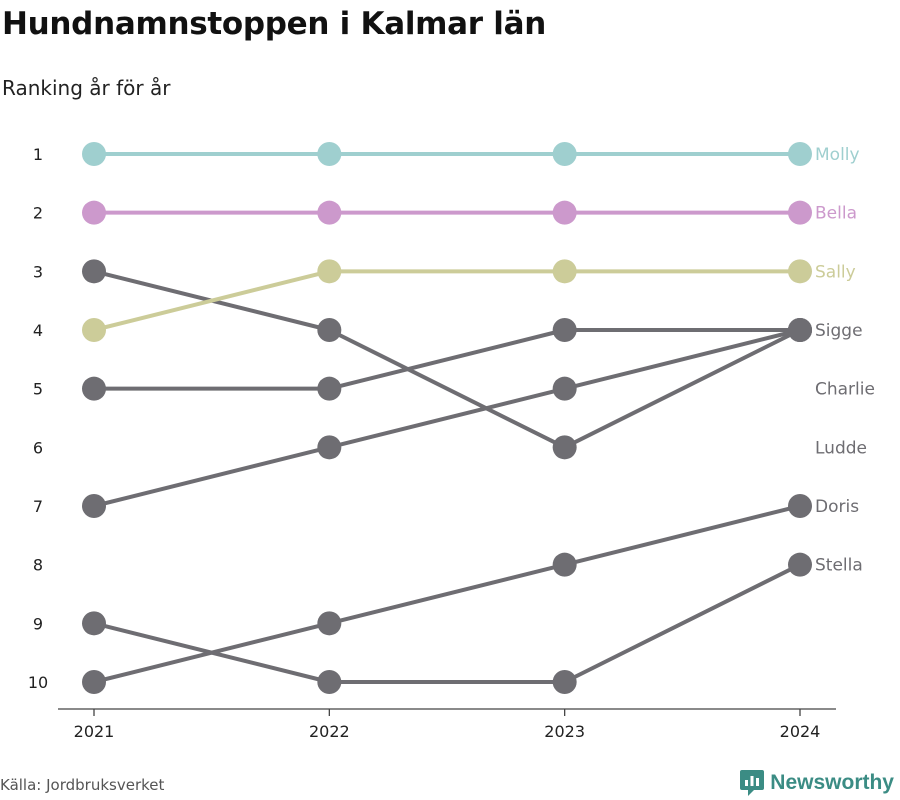 The image size is (900, 800). What do you see at coordinates (329, 388) in the screenshot?
I see `point-sigge-2022` at bounding box center [329, 388].